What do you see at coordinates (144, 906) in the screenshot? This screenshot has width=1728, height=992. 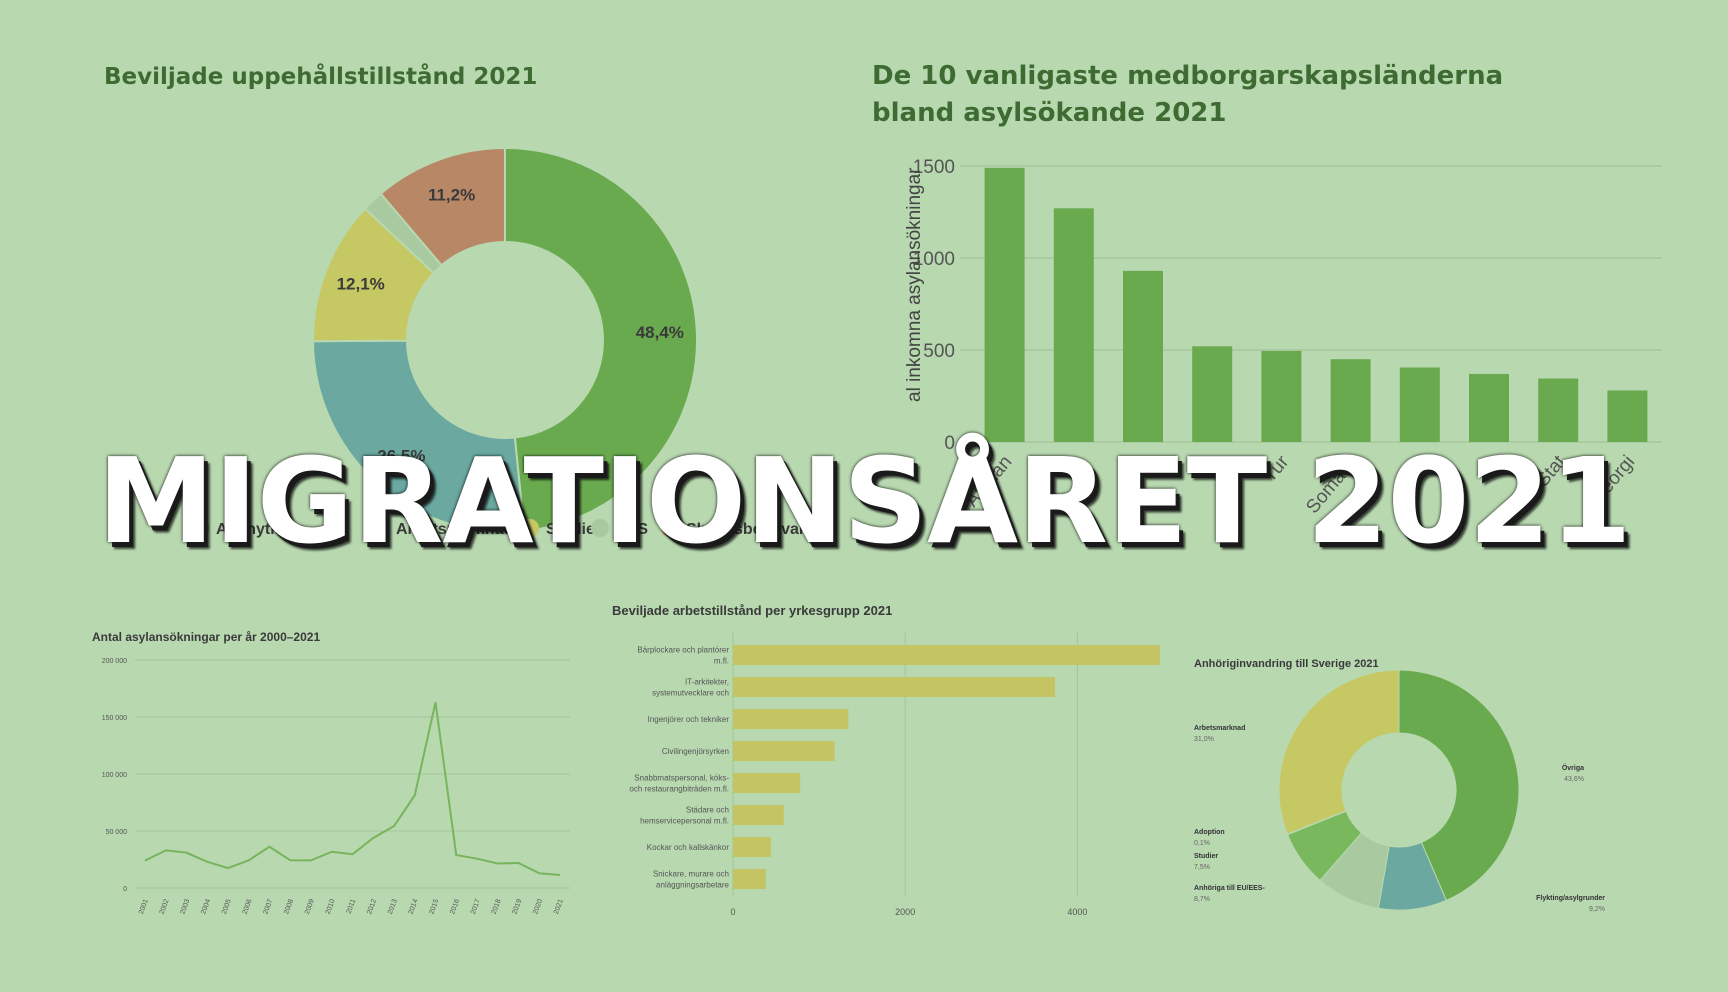 I see `x-tick-label: 2001` at bounding box center [144, 906].